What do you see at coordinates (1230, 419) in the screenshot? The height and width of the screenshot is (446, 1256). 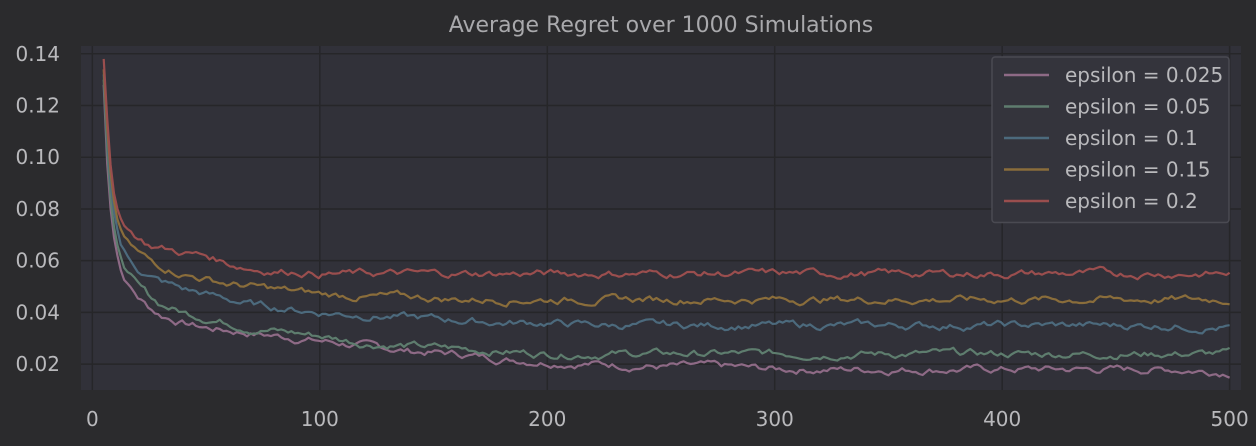 I see `x-tick-label: 500` at bounding box center [1230, 419].